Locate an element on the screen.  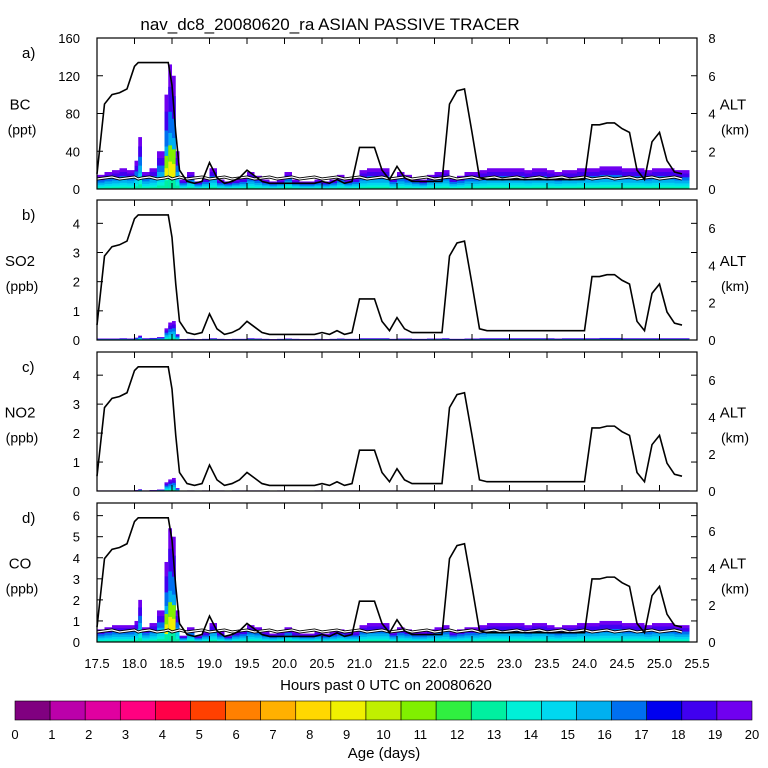
colorbar-tick-label: 11 is located at coordinates (421, 734).